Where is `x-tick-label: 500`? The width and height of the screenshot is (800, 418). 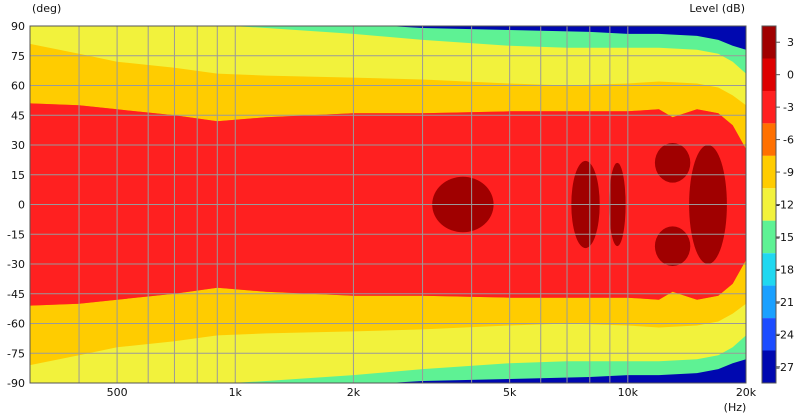
x-tick-label: 500 is located at coordinates (117, 392).